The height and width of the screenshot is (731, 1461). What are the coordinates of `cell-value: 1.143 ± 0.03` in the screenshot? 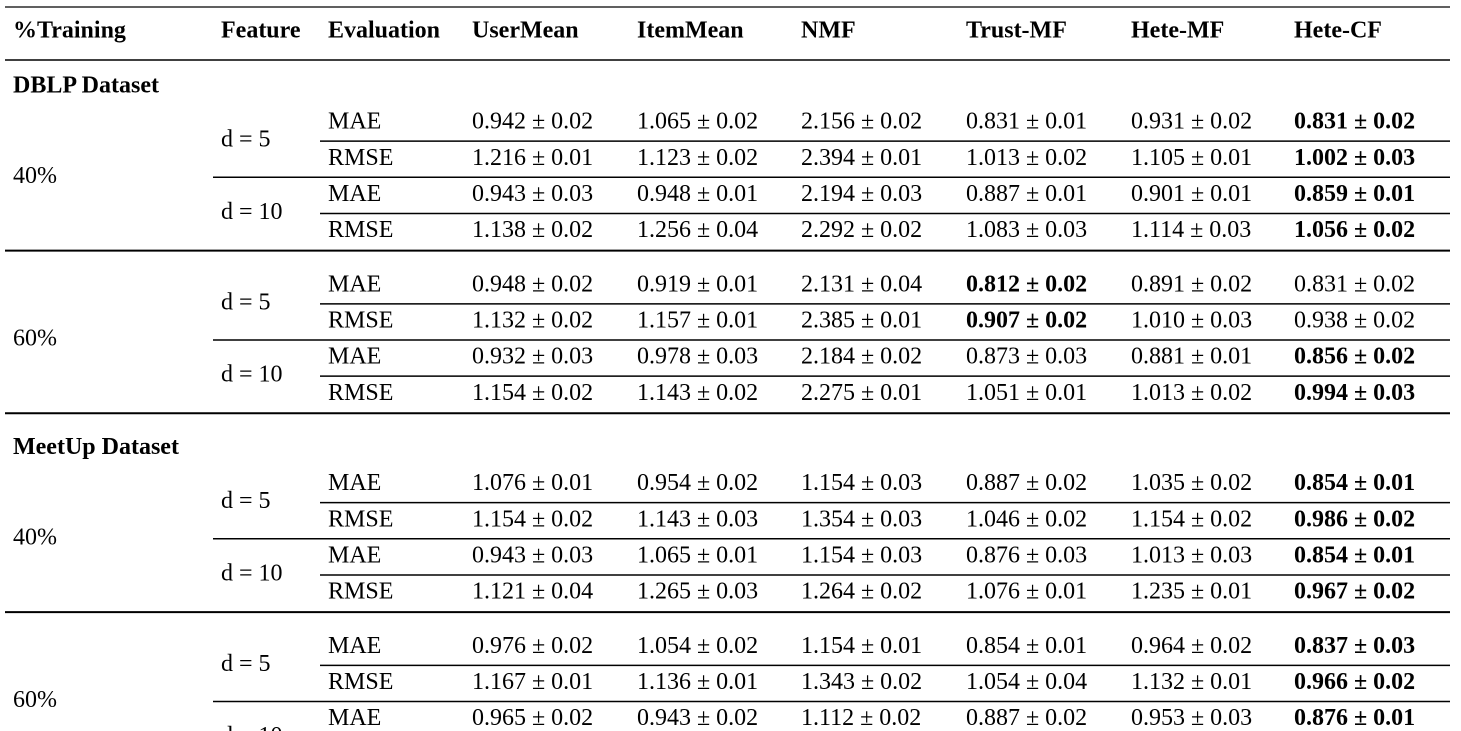 It's located at (697, 519).